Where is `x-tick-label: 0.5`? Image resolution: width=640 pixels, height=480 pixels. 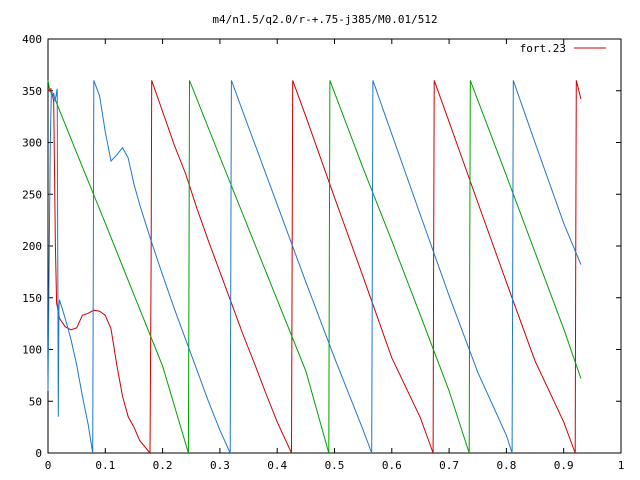
x-tick-label: 0.5 is located at coordinates (335, 465).